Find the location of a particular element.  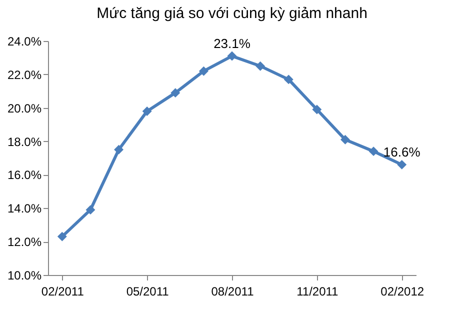

x-tick-label: 02/2012 is located at coordinates (402, 291).